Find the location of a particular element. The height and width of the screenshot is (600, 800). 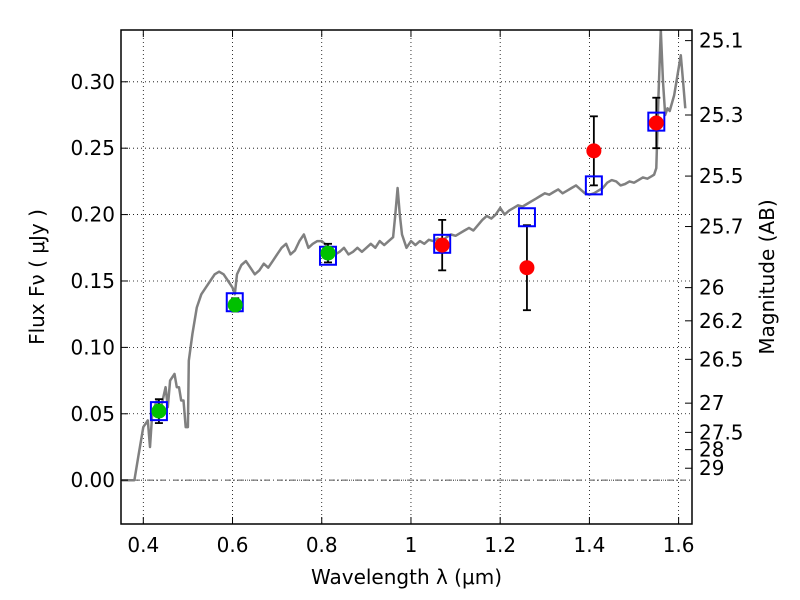

mag-tick-label: 26.2 is located at coordinates (721, 321).